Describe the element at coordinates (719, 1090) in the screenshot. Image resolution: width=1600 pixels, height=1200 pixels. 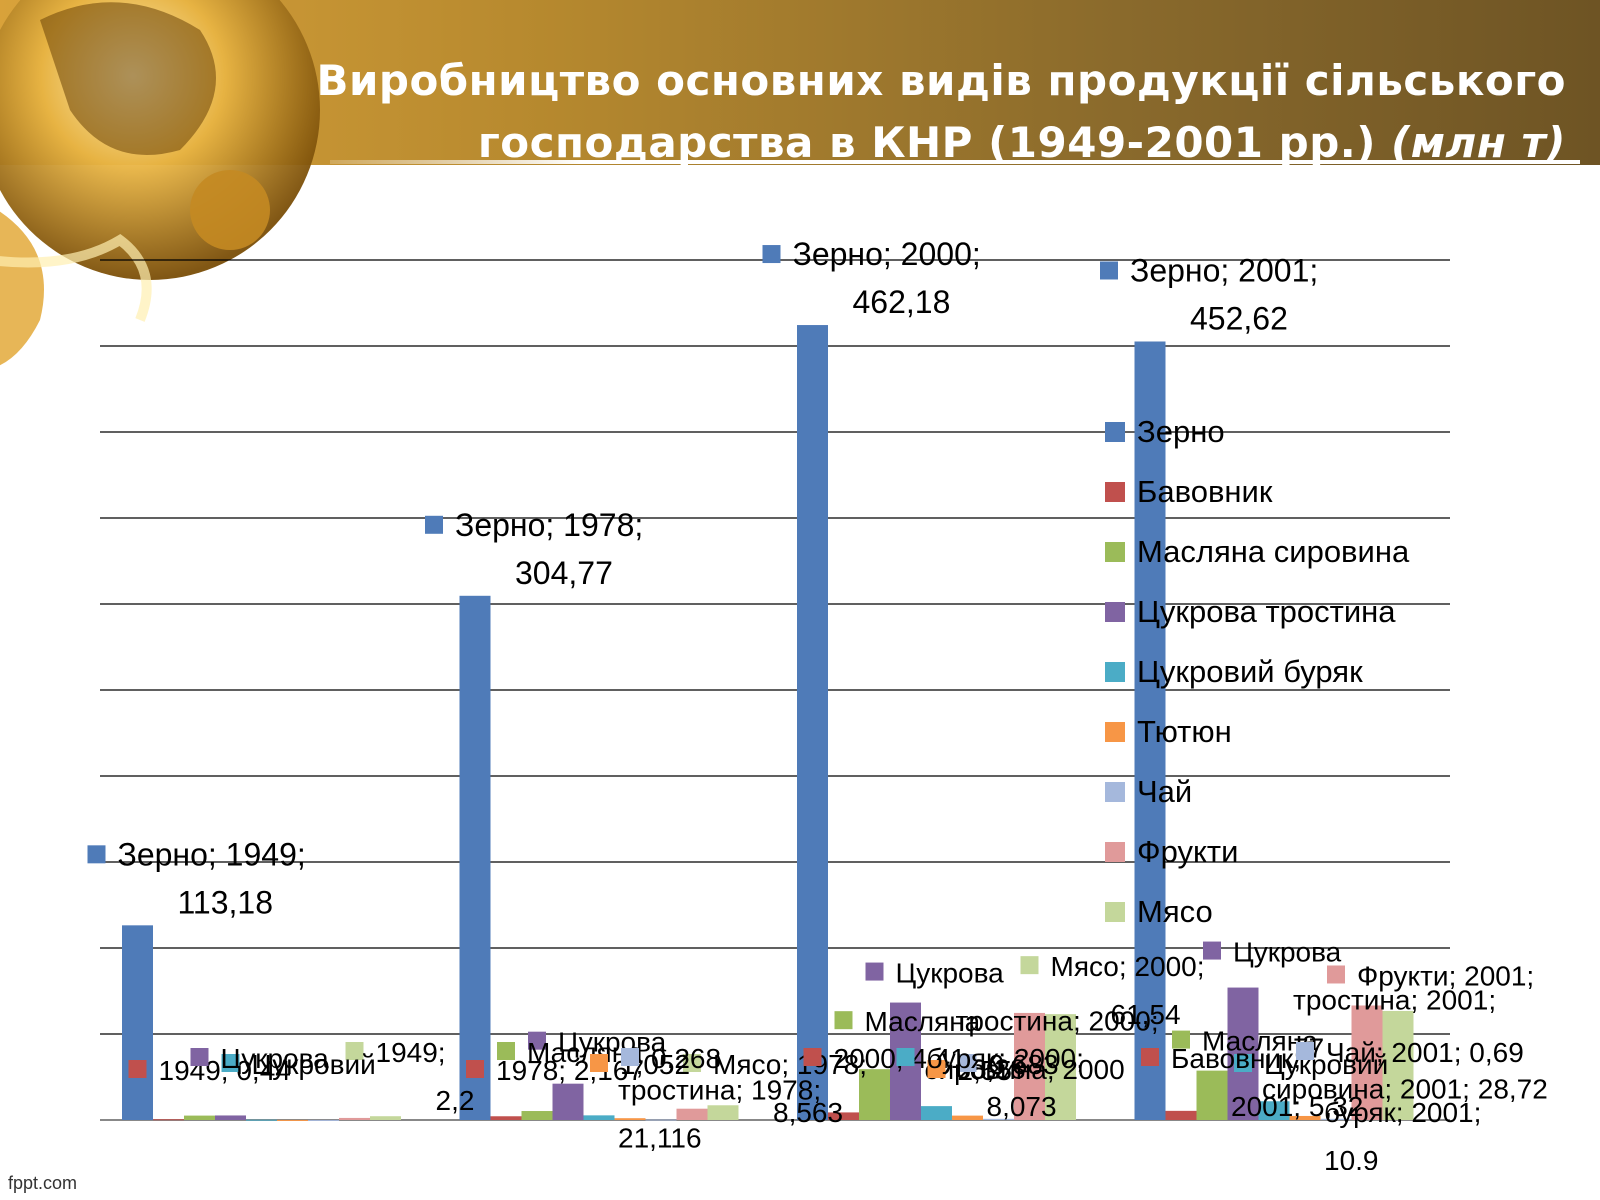
I see `data-label-text: тростина; 1978;` at that location.